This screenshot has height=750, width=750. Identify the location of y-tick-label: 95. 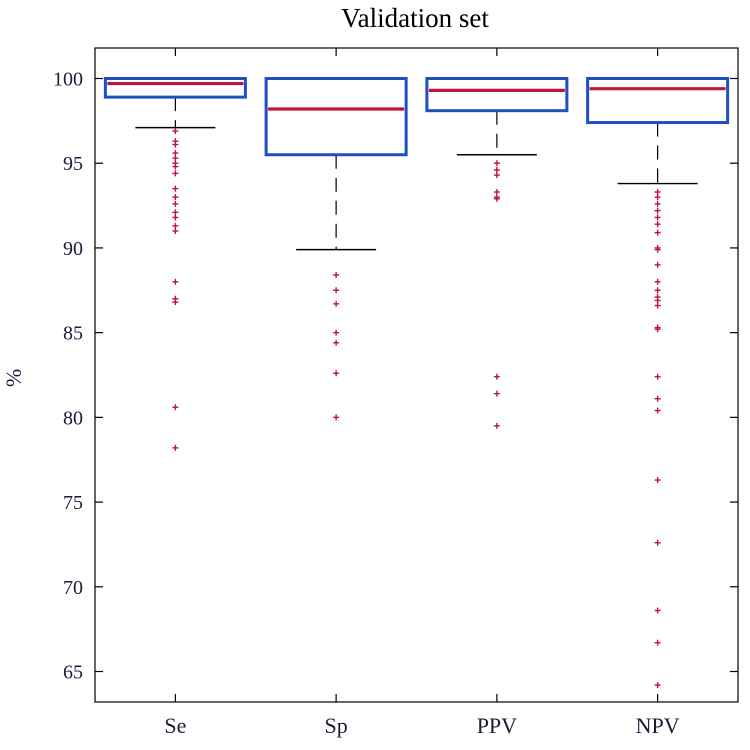
(73, 164).